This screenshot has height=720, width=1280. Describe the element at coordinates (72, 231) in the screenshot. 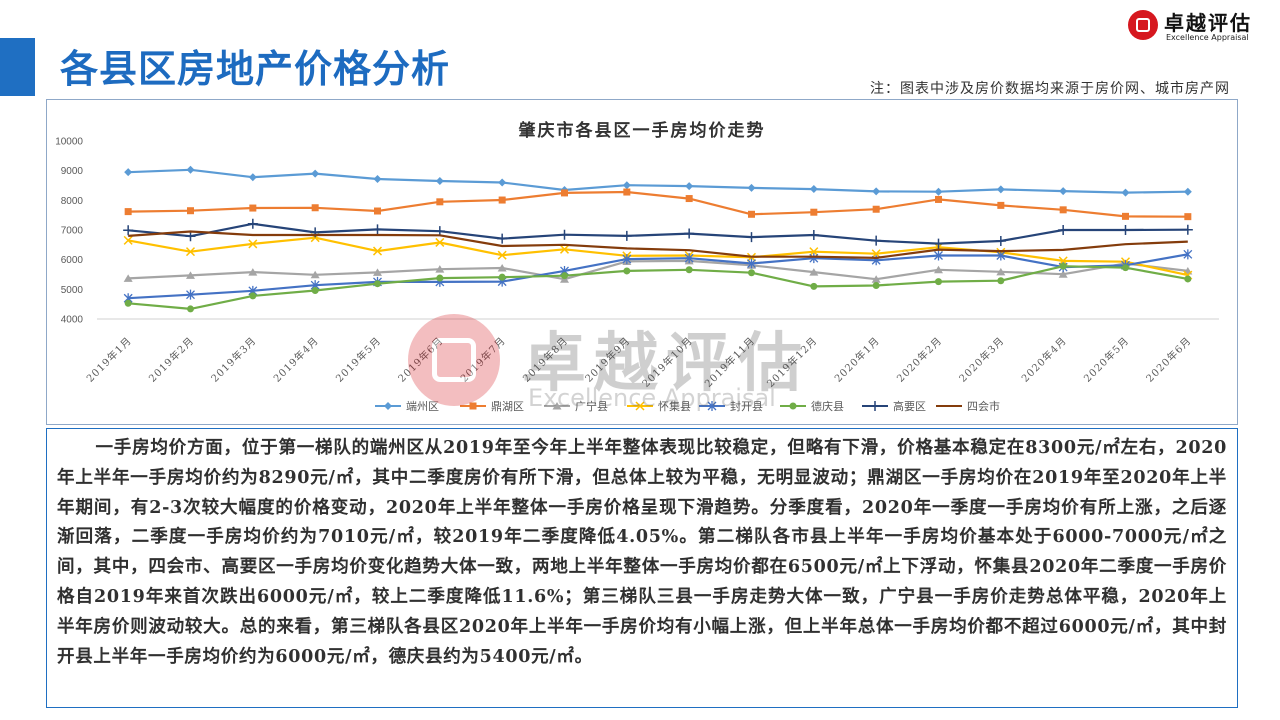

I see `y-tick-label: 7000` at that location.